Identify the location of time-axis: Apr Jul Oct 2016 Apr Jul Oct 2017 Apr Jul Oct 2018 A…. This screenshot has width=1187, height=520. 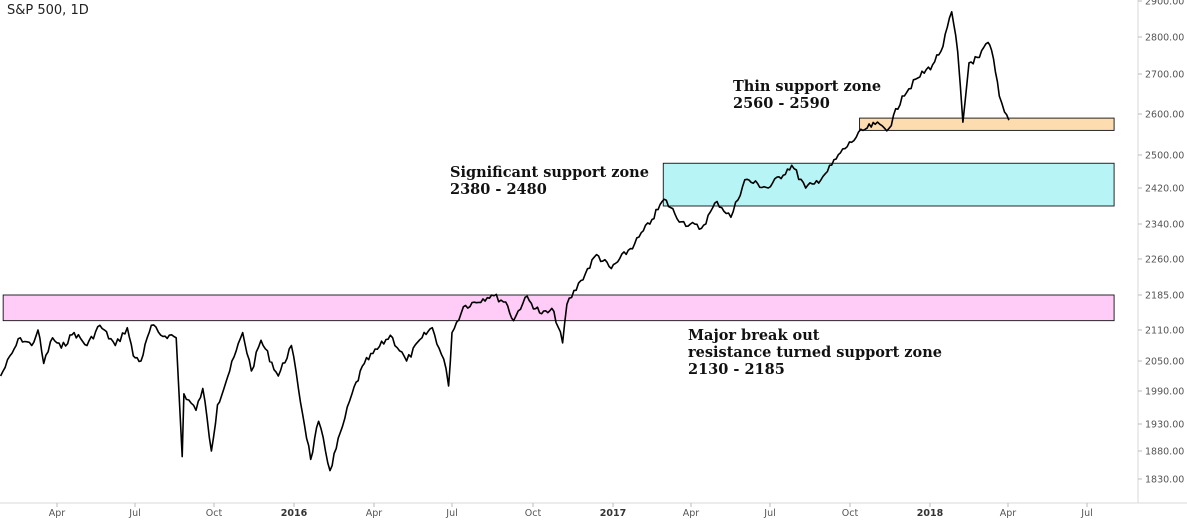
(571, 511).